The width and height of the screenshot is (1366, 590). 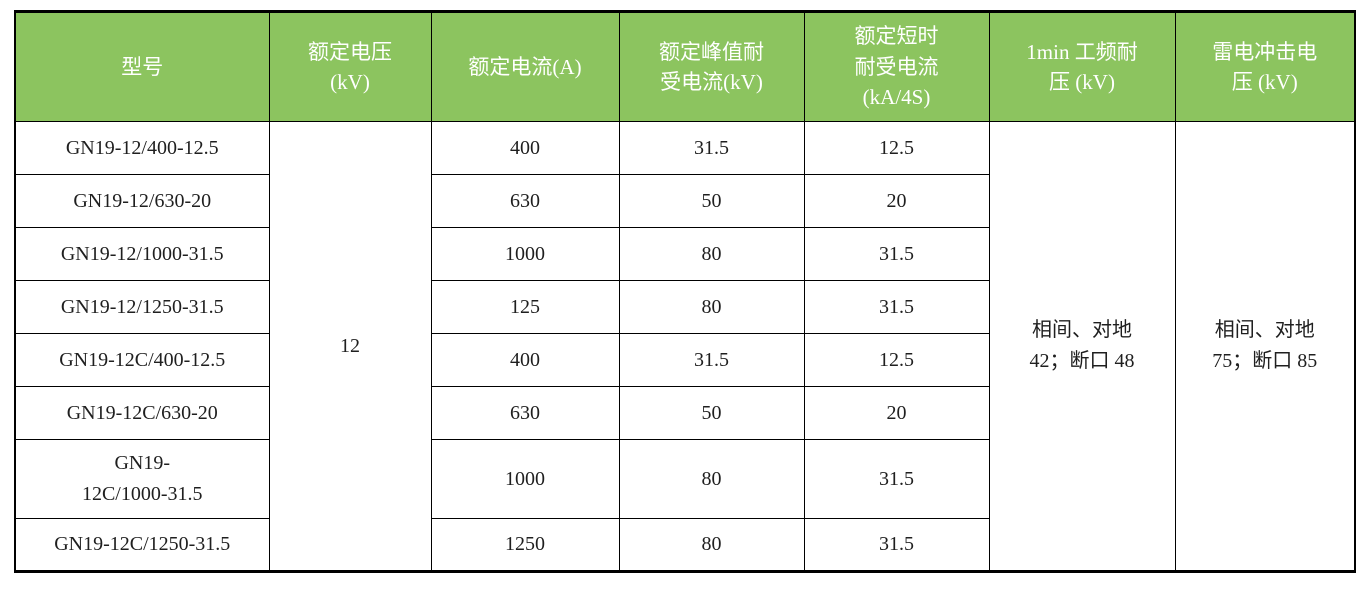 I want to click on cell-model: GN19-12C/1250-31.5, so click(x=142, y=545).